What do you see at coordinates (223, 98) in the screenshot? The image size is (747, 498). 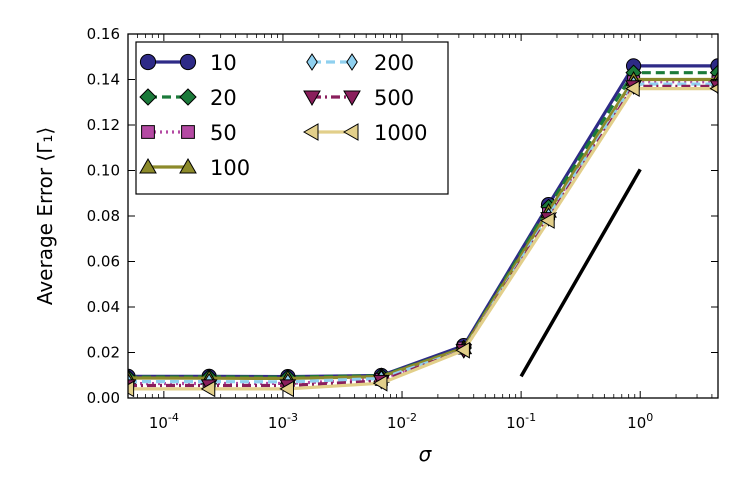 I see `legend-label-20: 20` at bounding box center [223, 98].